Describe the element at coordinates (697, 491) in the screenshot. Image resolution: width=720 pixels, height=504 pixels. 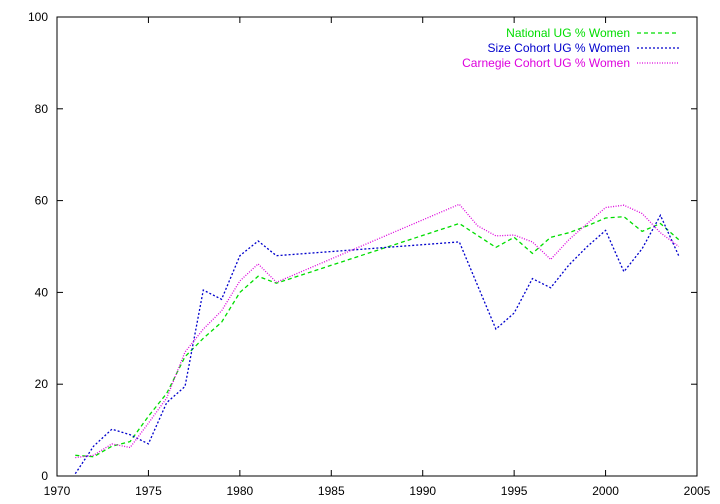
I see `x-tick-label: 2005` at that location.